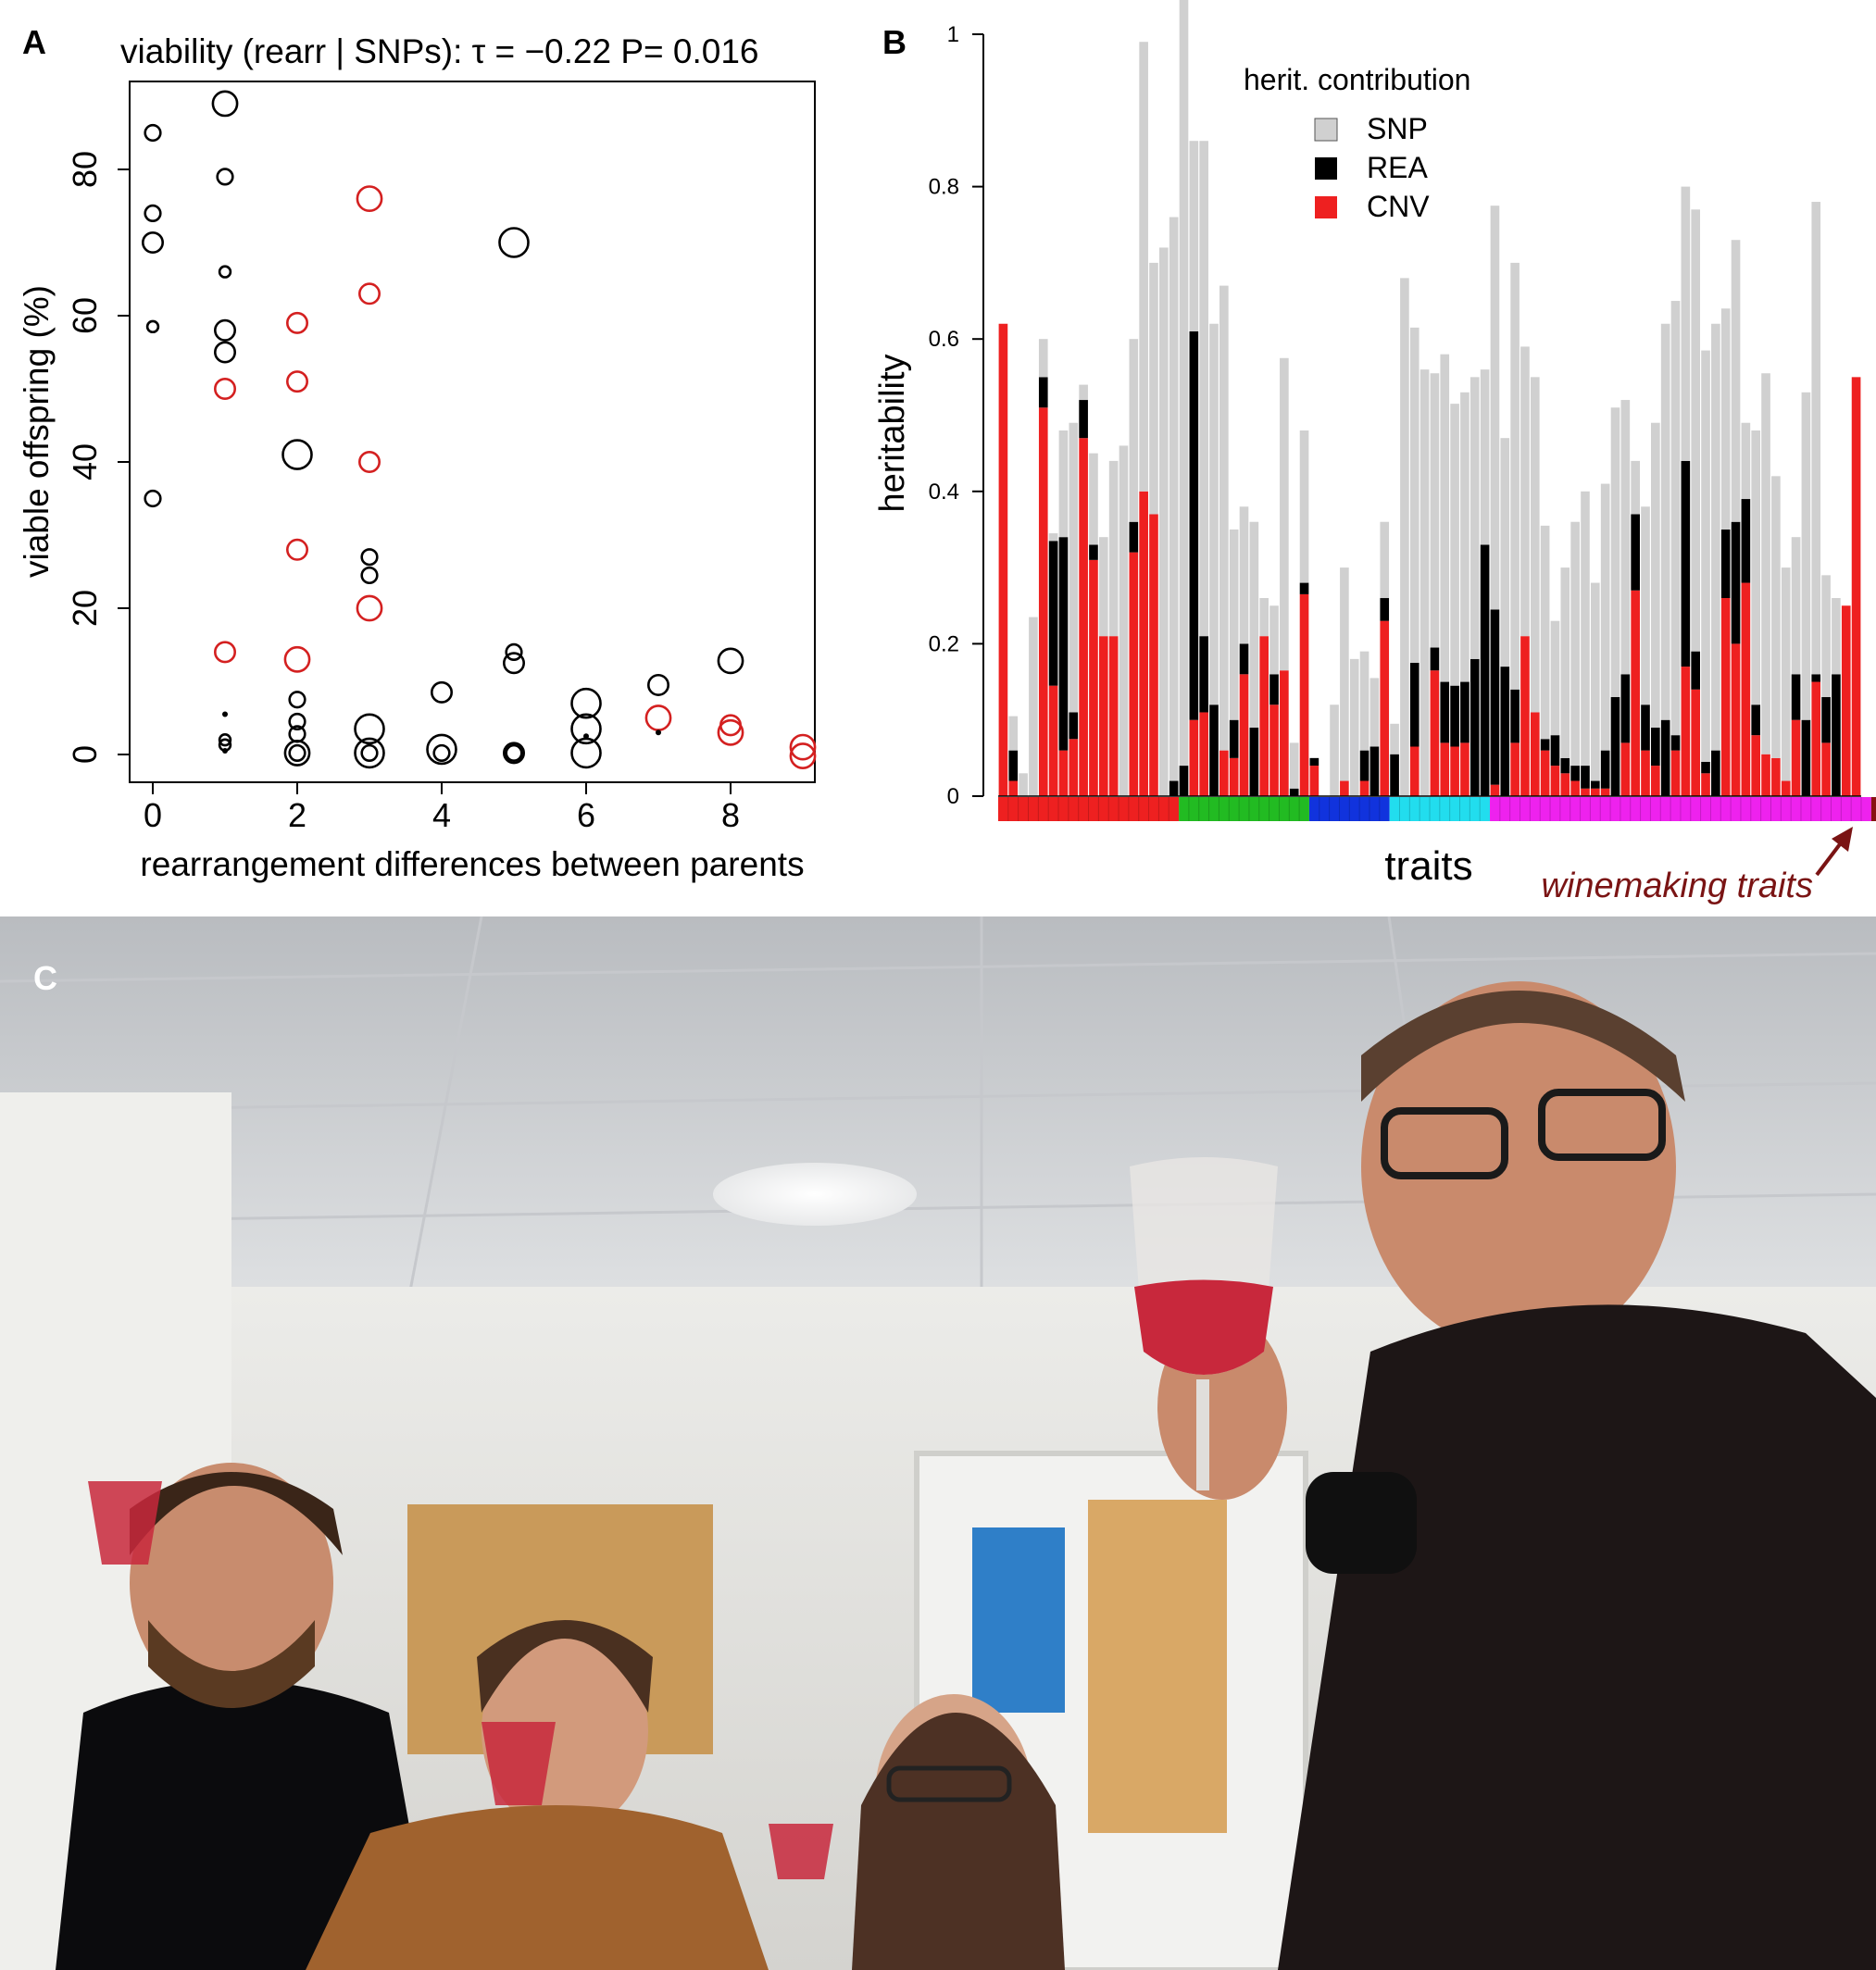  What do you see at coordinates (85, 754) in the screenshot?
I see `y-tick-label: 0` at bounding box center [85, 754].